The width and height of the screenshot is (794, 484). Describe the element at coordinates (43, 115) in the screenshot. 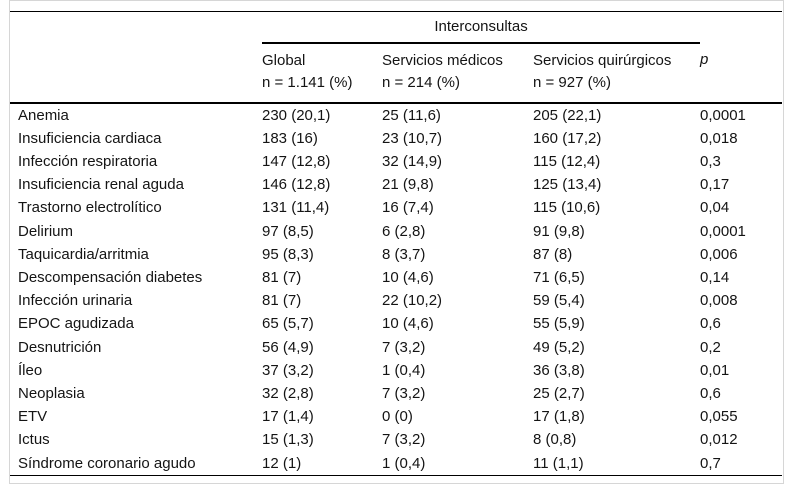

I see `row-label: Anemia` at that location.